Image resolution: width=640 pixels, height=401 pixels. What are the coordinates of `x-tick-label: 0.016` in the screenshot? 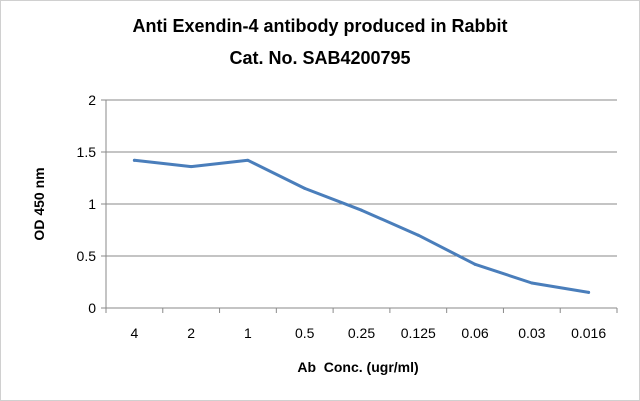 It's located at (588, 333).